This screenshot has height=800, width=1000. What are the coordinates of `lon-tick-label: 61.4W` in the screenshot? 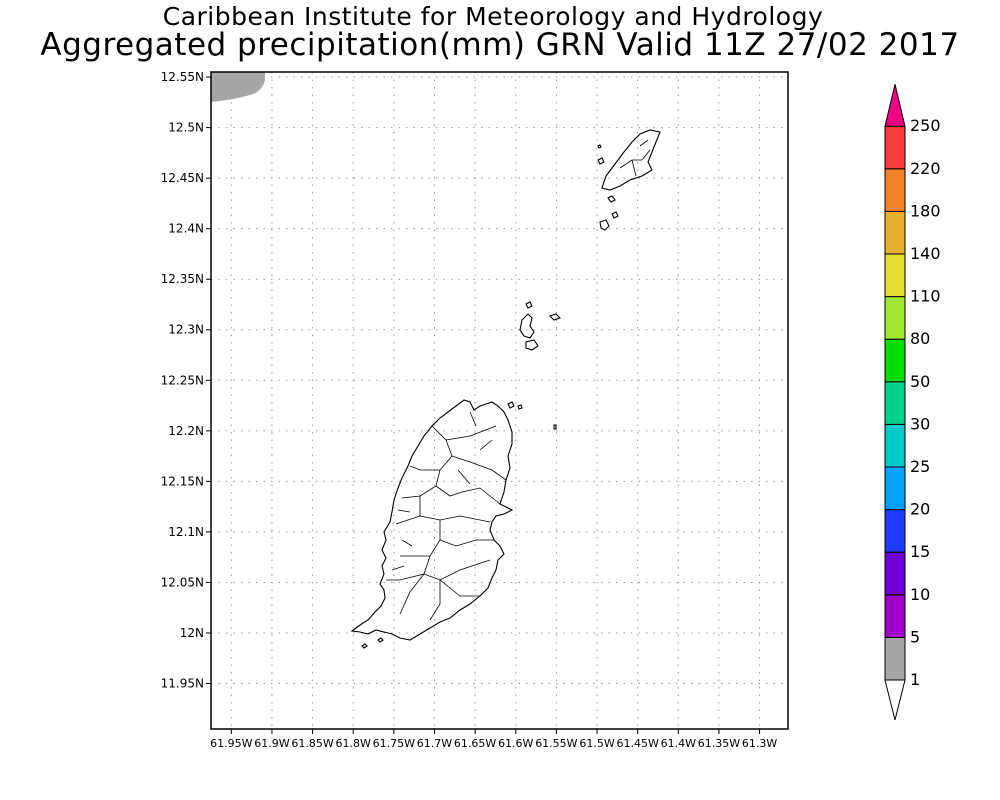 It's located at (678, 743).